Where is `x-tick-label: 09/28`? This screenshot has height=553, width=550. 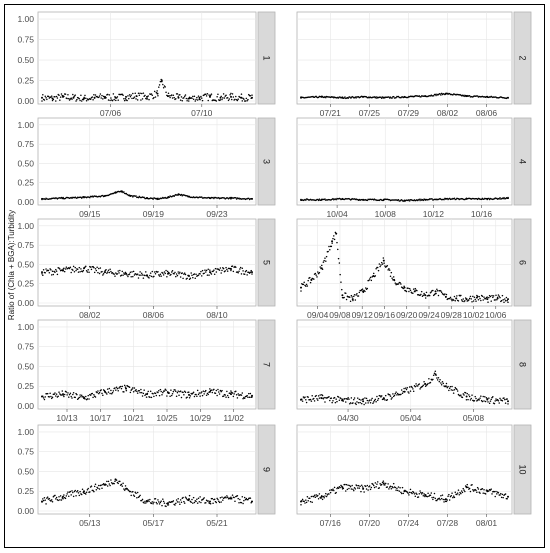 x-tick-label: 09/28 is located at coordinates (452, 315).